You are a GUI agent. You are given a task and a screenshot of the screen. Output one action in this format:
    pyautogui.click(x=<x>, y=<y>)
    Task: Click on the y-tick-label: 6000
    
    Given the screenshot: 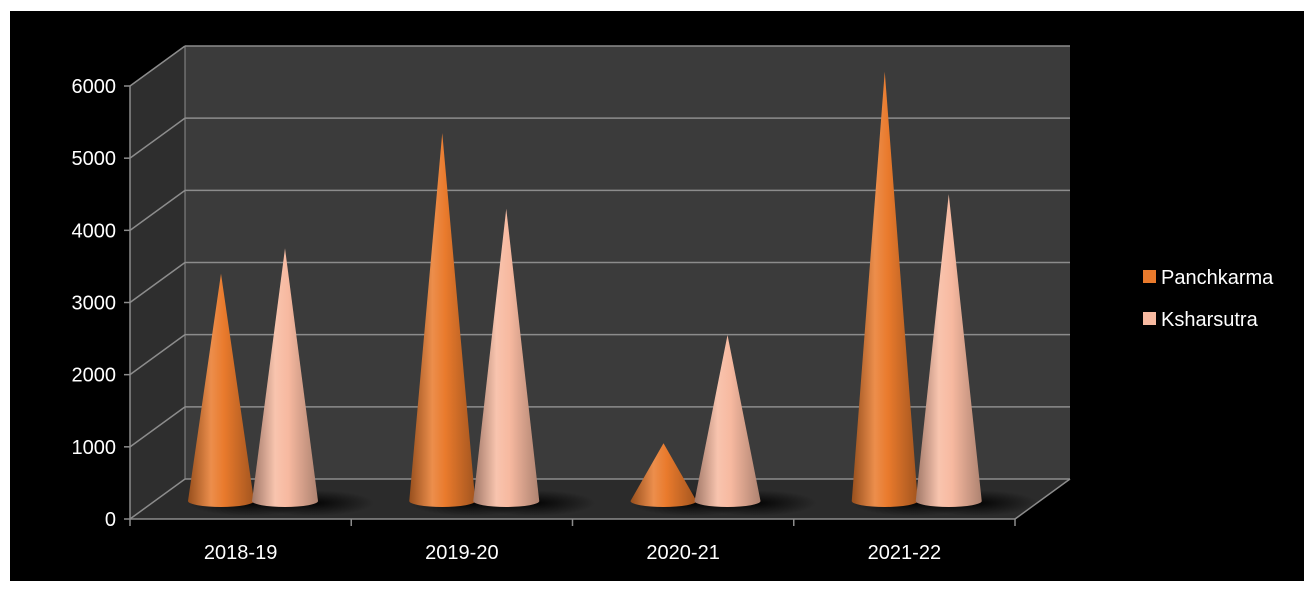 What is the action you would take?
    pyautogui.click(x=94, y=87)
    